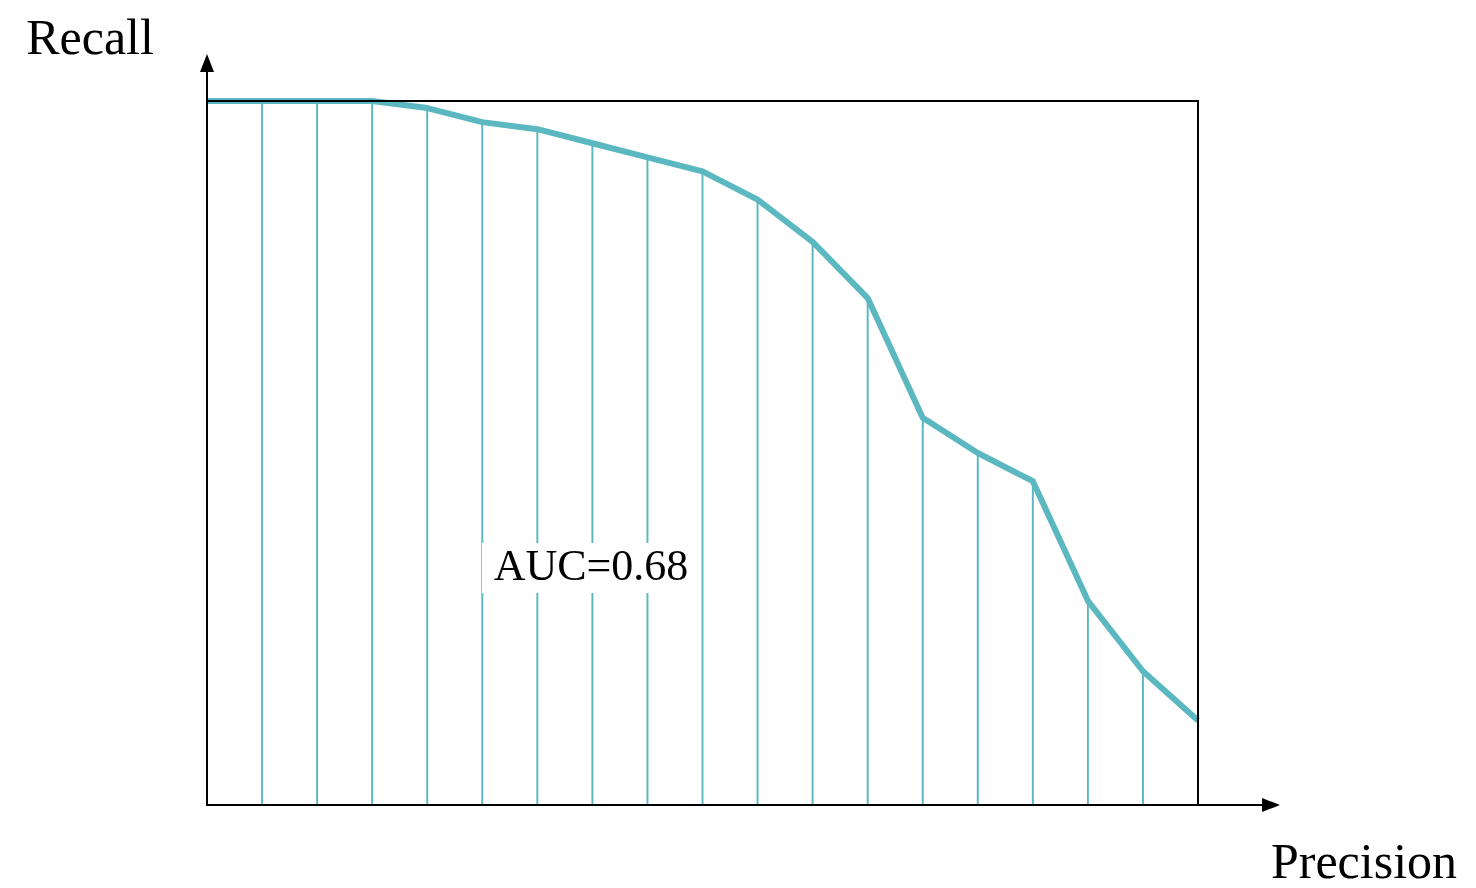 This screenshot has width=1476, height=888. Describe the element at coordinates (90, 37) in the screenshot. I see `y-axis-title: Recall` at that location.